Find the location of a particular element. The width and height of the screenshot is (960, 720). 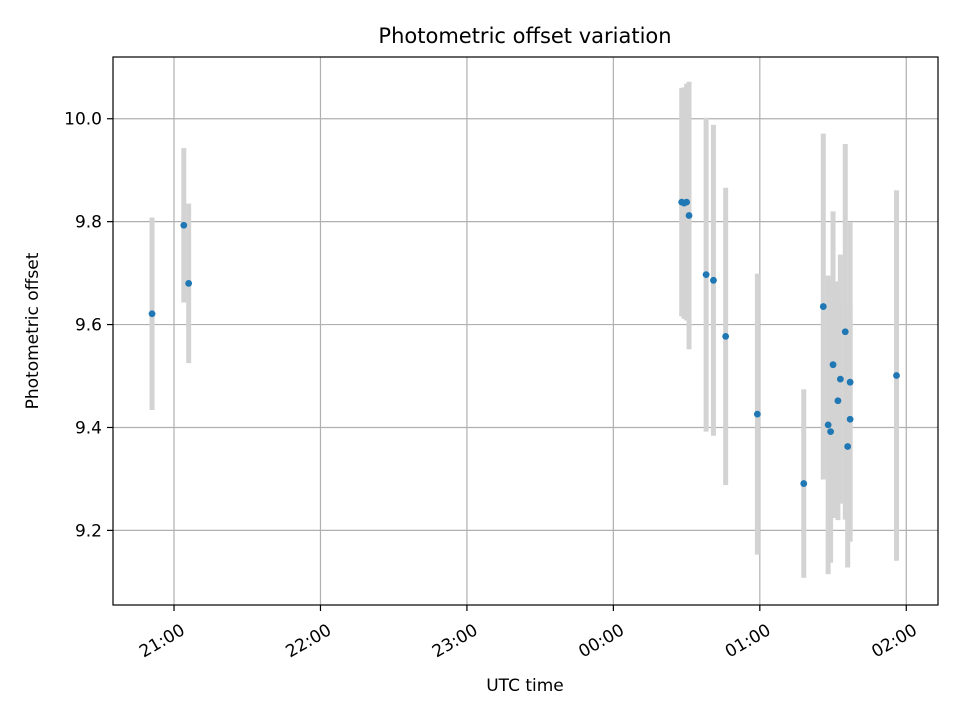

y-tick-label: 9.8 is located at coordinates (88, 223).